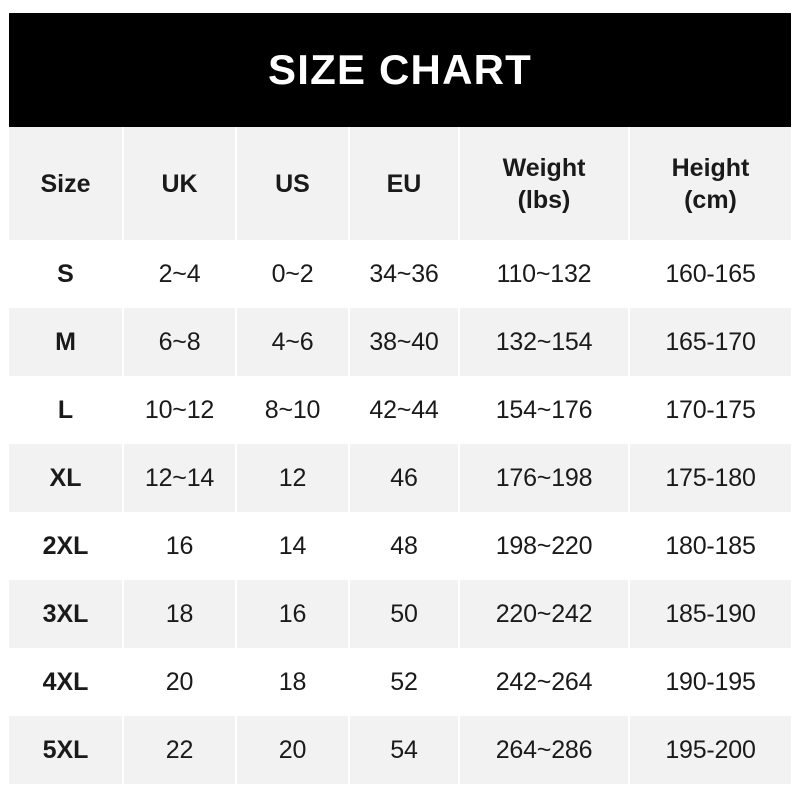 This screenshot has height=800, width=800. I want to click on table-header: Size UK US EU Weight (lbs) Height (cm), so click(400, 183).